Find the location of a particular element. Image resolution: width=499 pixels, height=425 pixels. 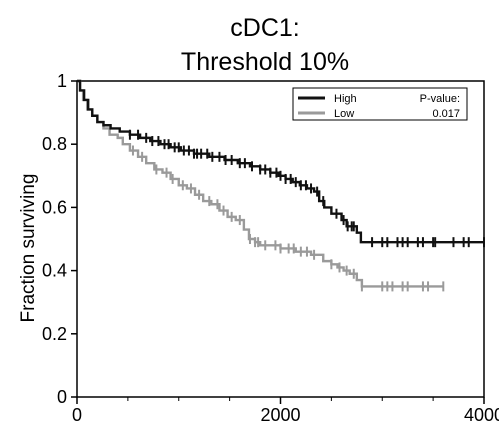

x-tick-label: 0 is located at coordinates (77, 415).